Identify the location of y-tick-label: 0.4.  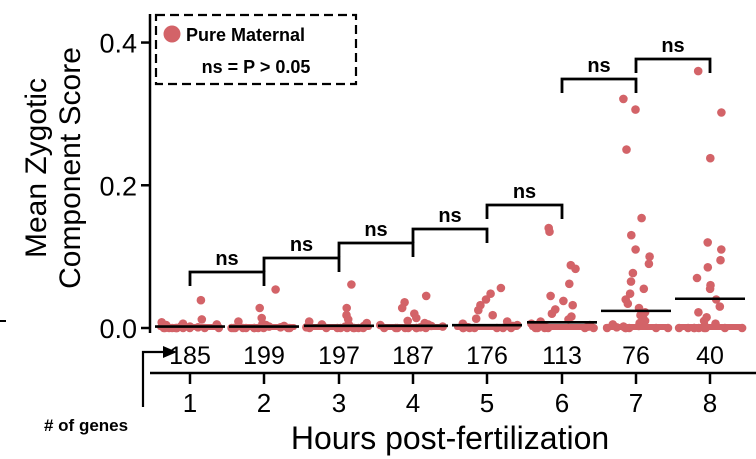
(118, 44).